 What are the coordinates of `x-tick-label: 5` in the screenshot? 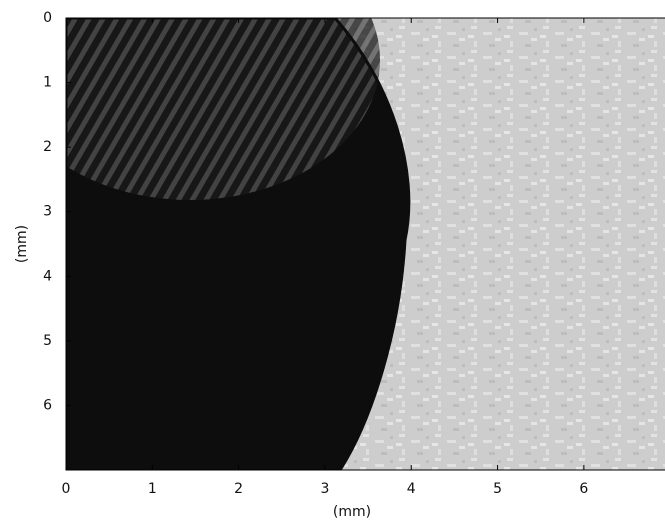 It's located at (497, 489).